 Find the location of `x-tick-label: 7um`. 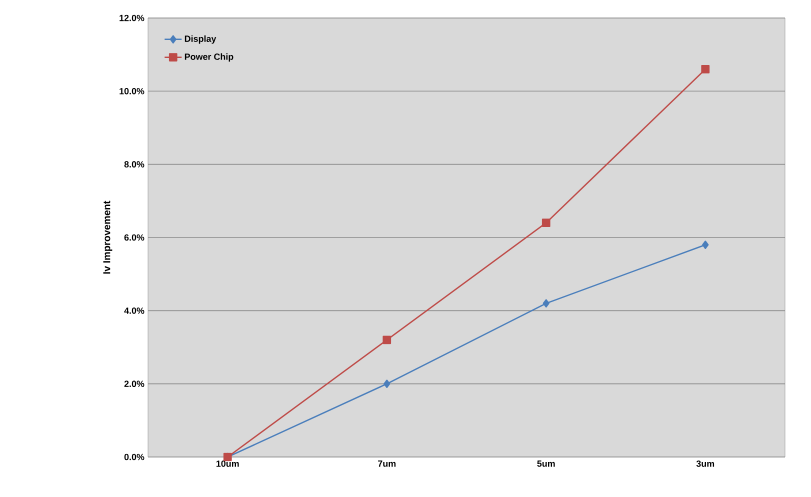

x-tick-label: 7um is located at coordinates (387, 463).